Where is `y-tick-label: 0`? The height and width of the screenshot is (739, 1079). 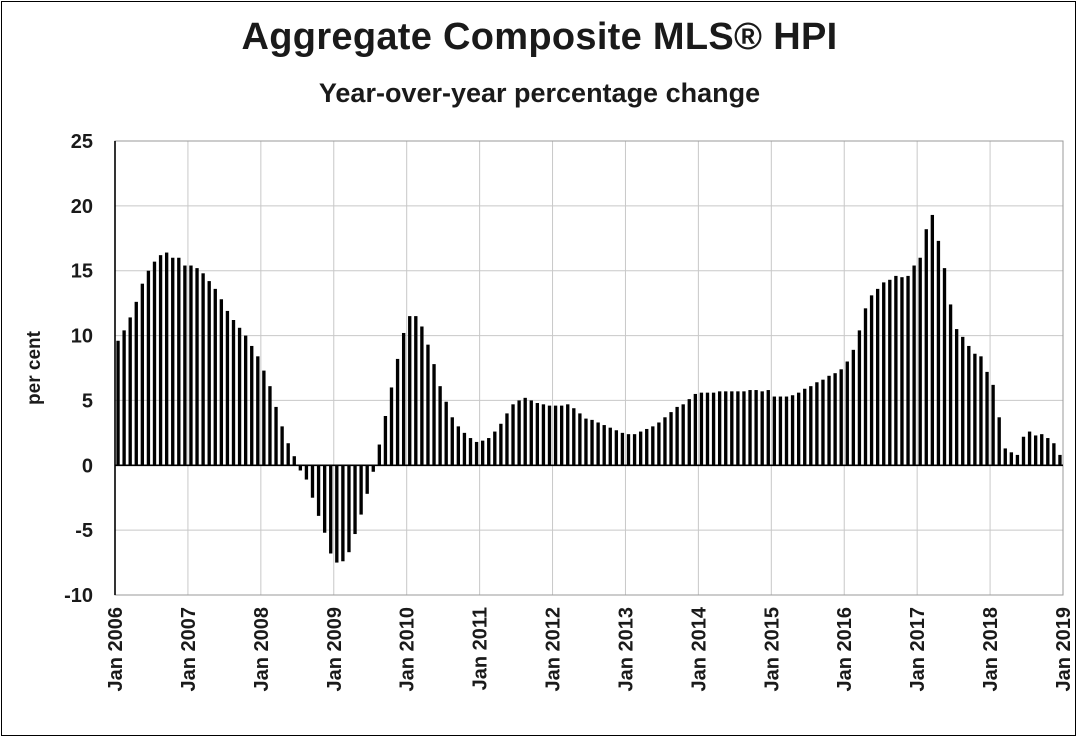
y-tick-label: 0 is located at coordinates (87, 466).